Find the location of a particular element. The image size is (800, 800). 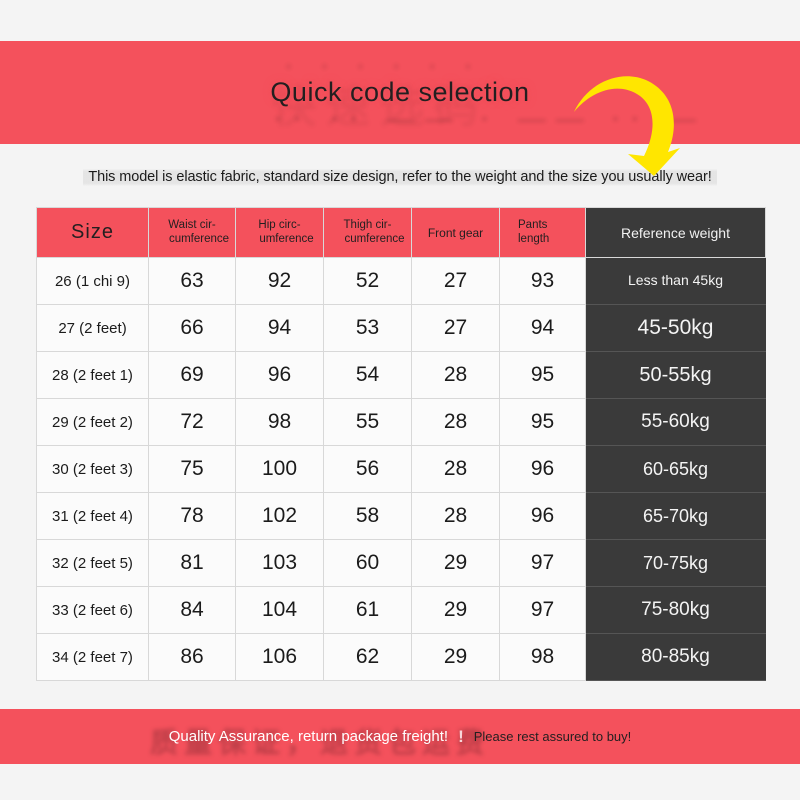

cell-waist: 86 is located at coordinates (192, 657).